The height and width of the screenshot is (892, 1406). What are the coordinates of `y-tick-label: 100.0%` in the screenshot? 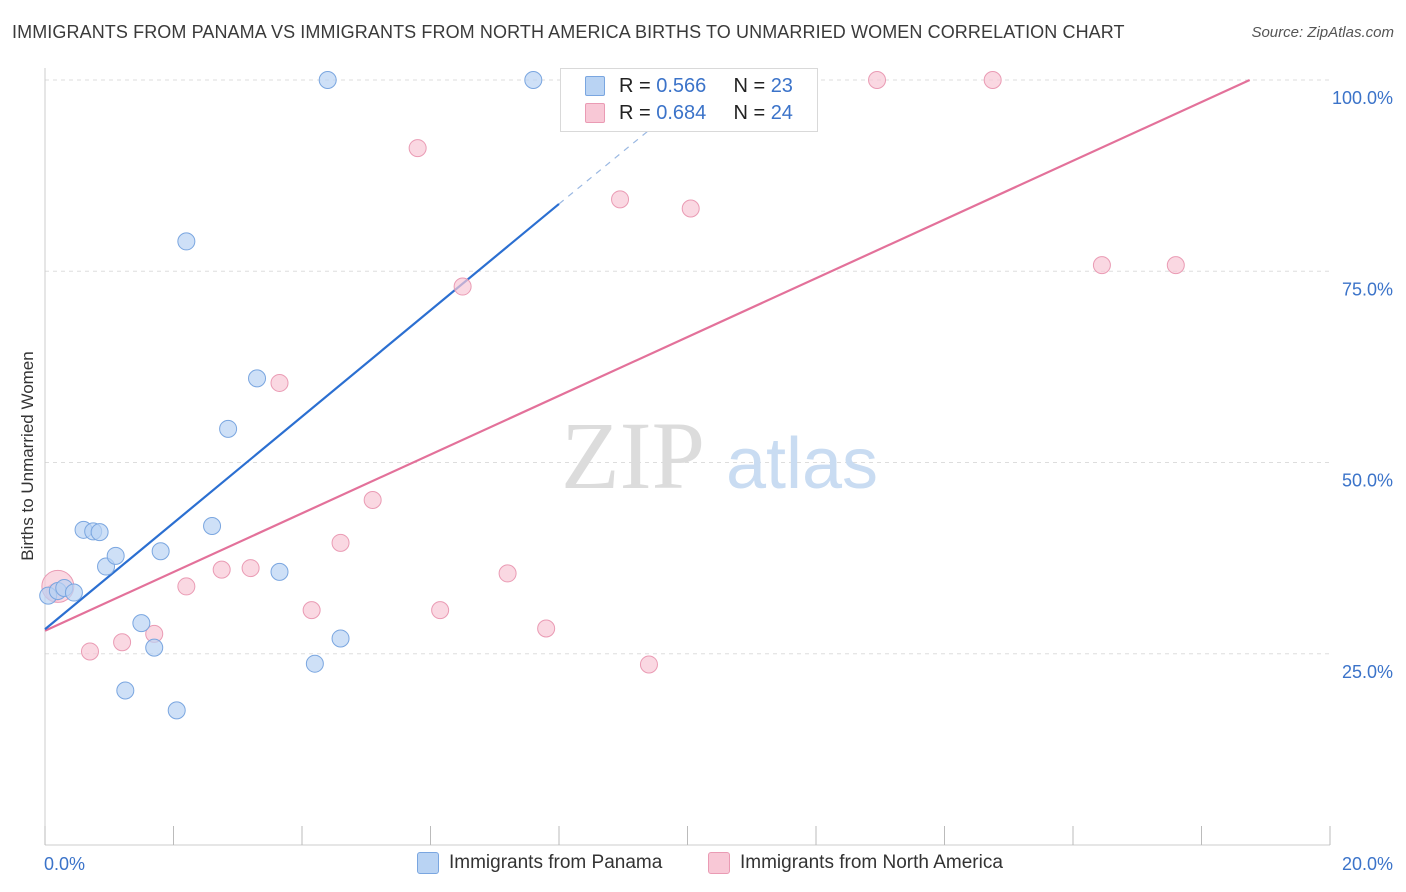 It's located at (1362, 98).